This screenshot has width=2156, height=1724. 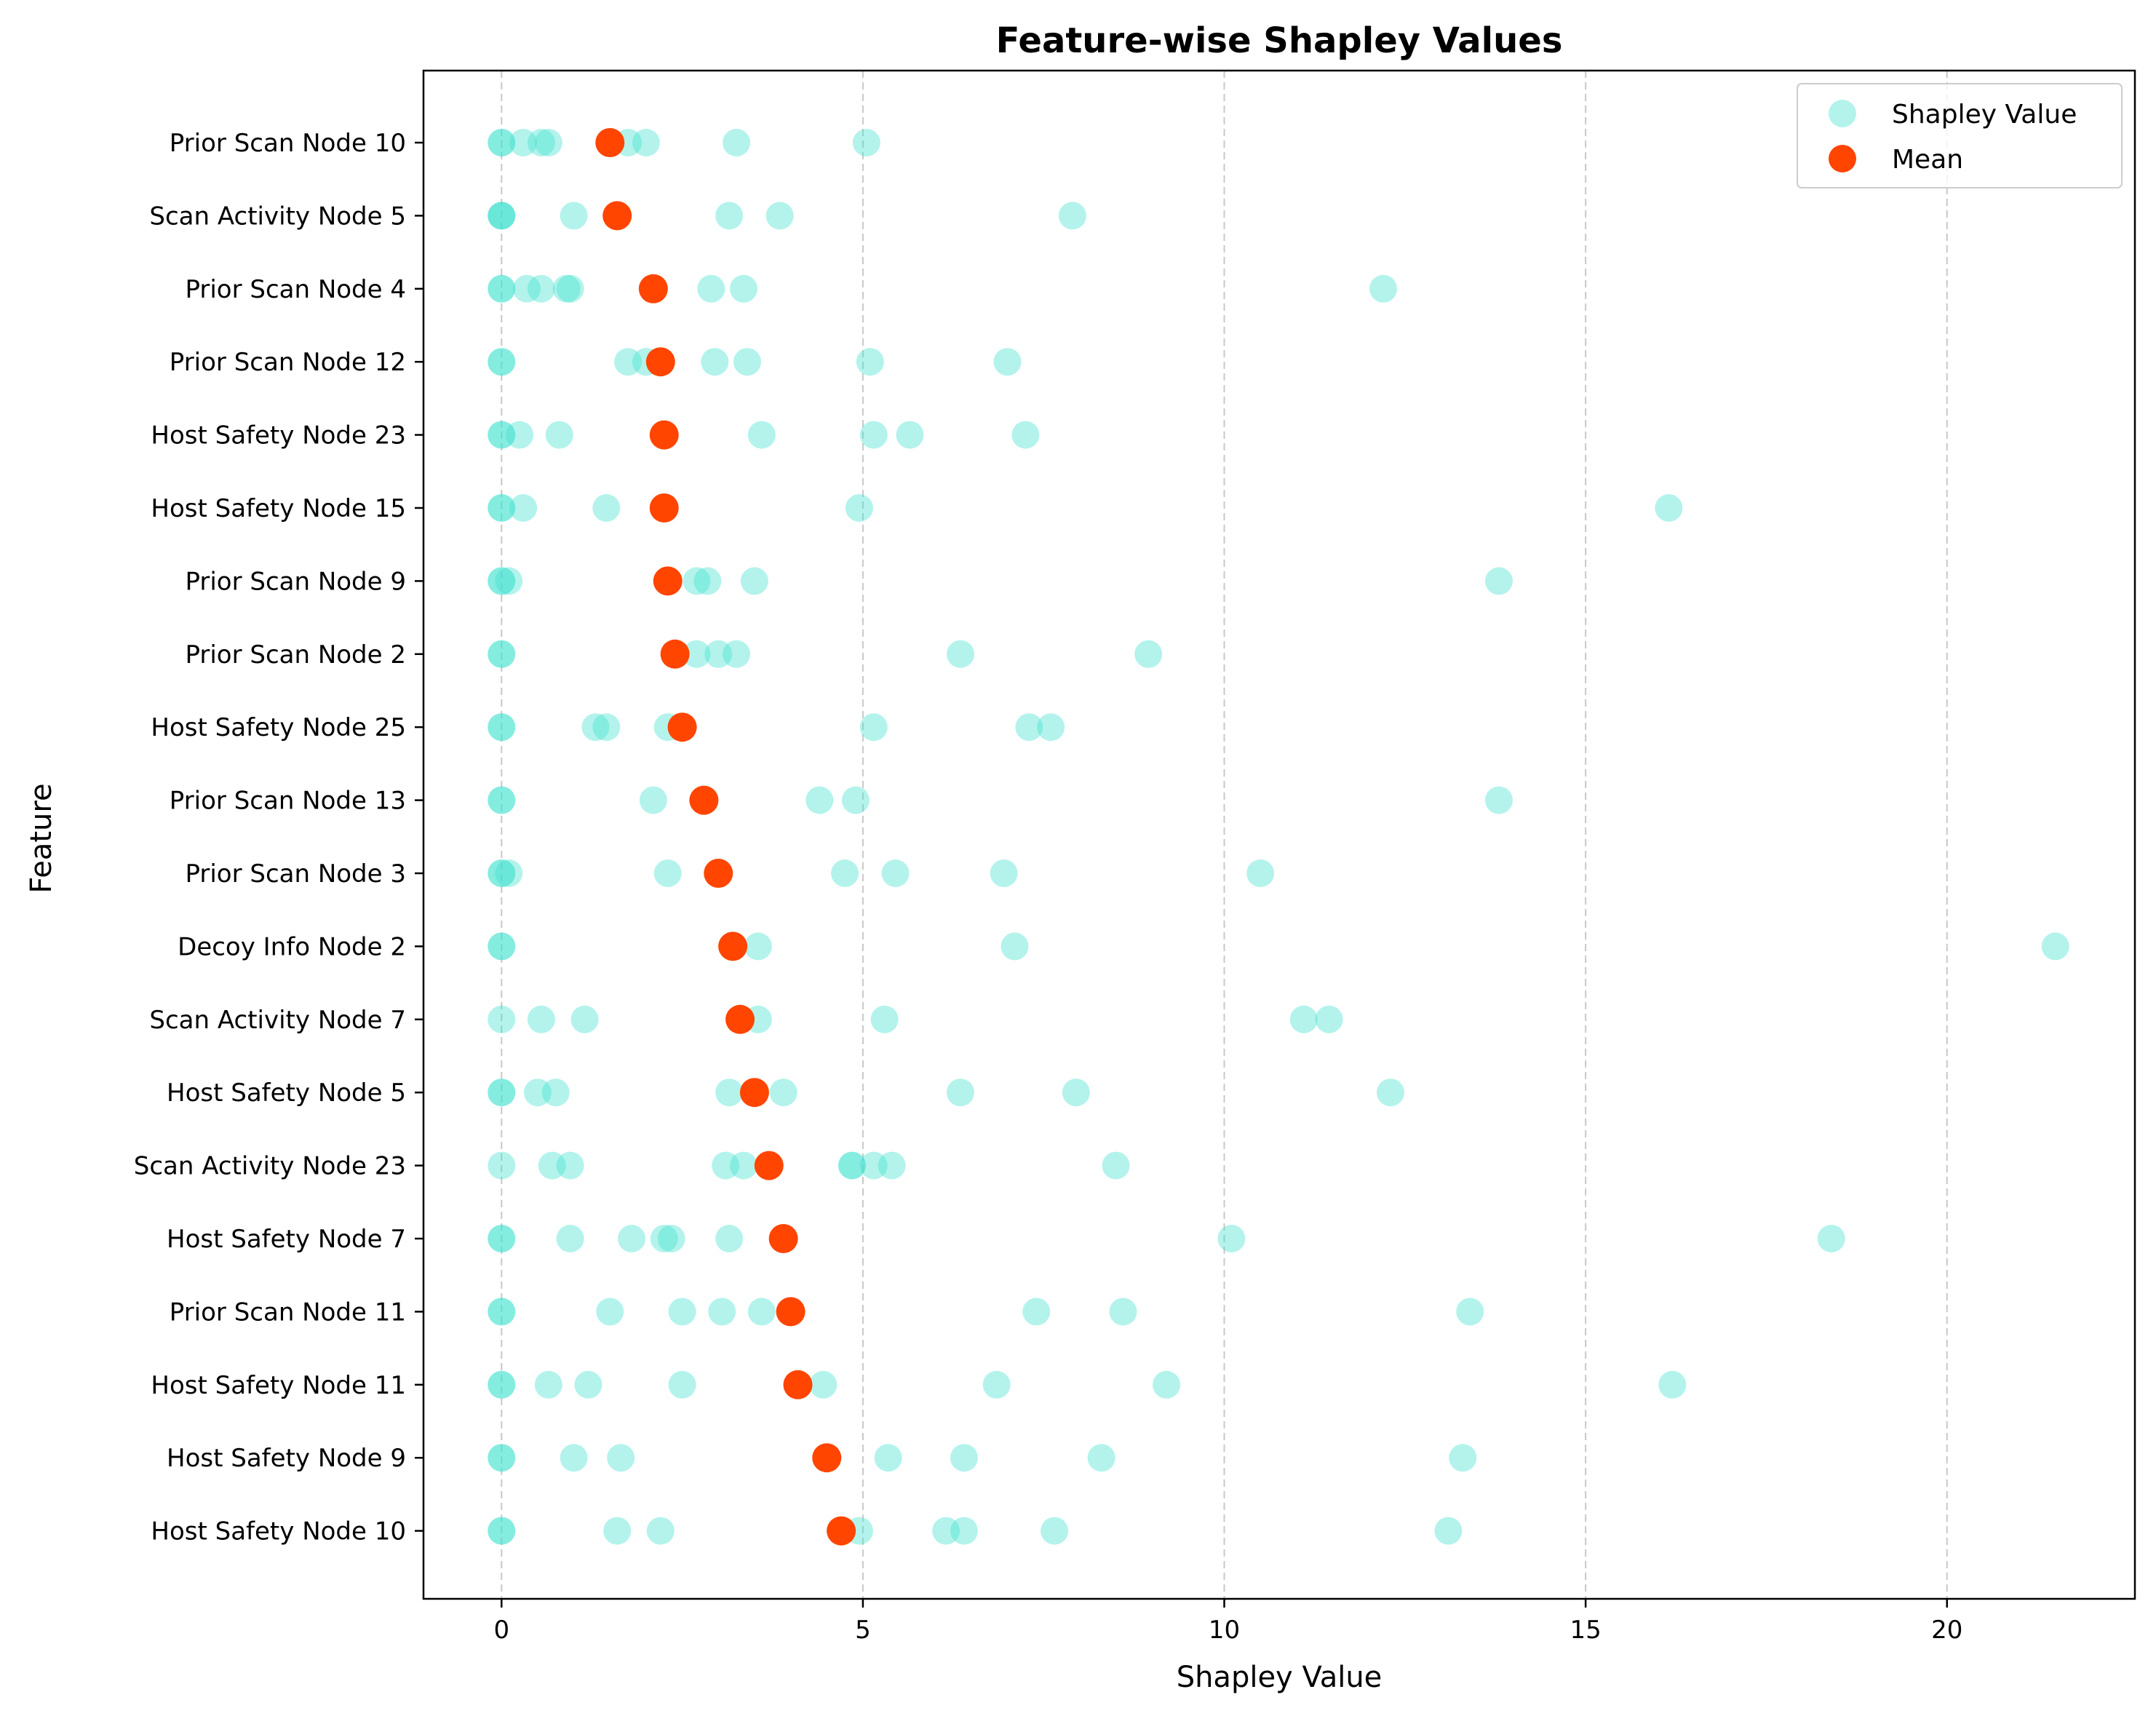 I want to click on y-tick-label: Host Safety Node 25, so click(x=278, y=727).